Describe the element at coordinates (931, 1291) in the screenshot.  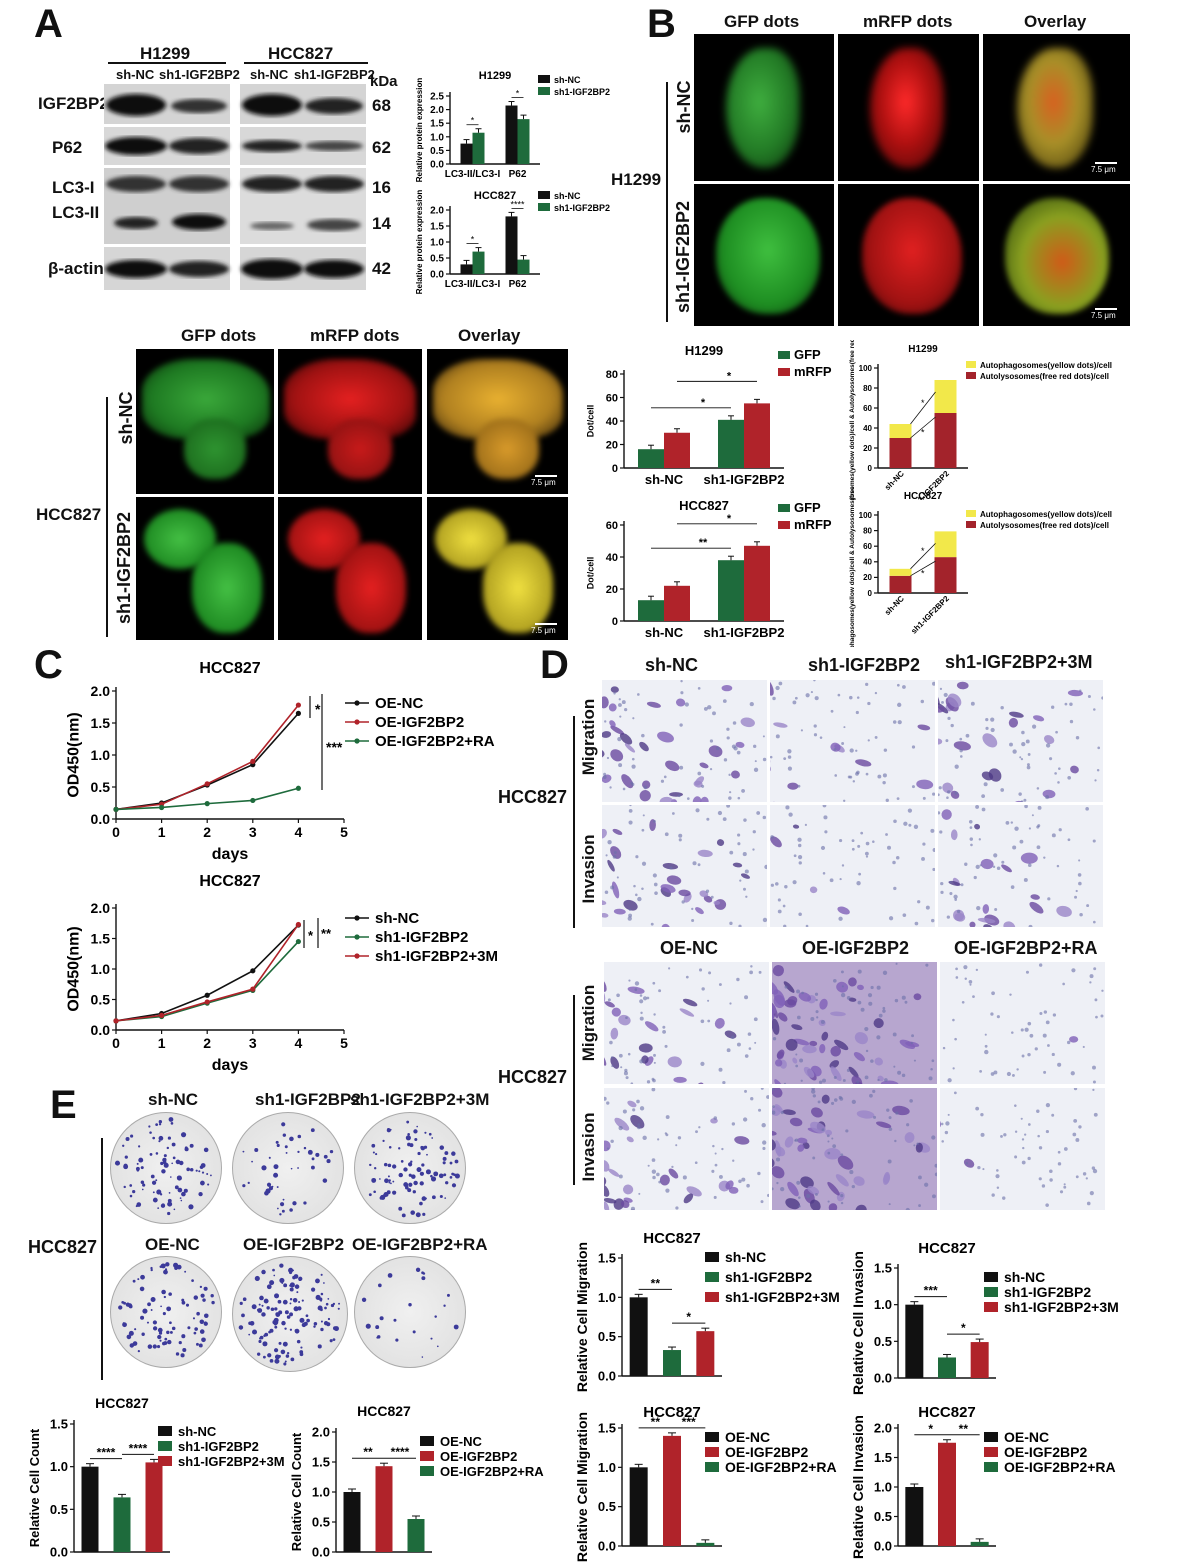
I see `sig-label: ***` at that location.